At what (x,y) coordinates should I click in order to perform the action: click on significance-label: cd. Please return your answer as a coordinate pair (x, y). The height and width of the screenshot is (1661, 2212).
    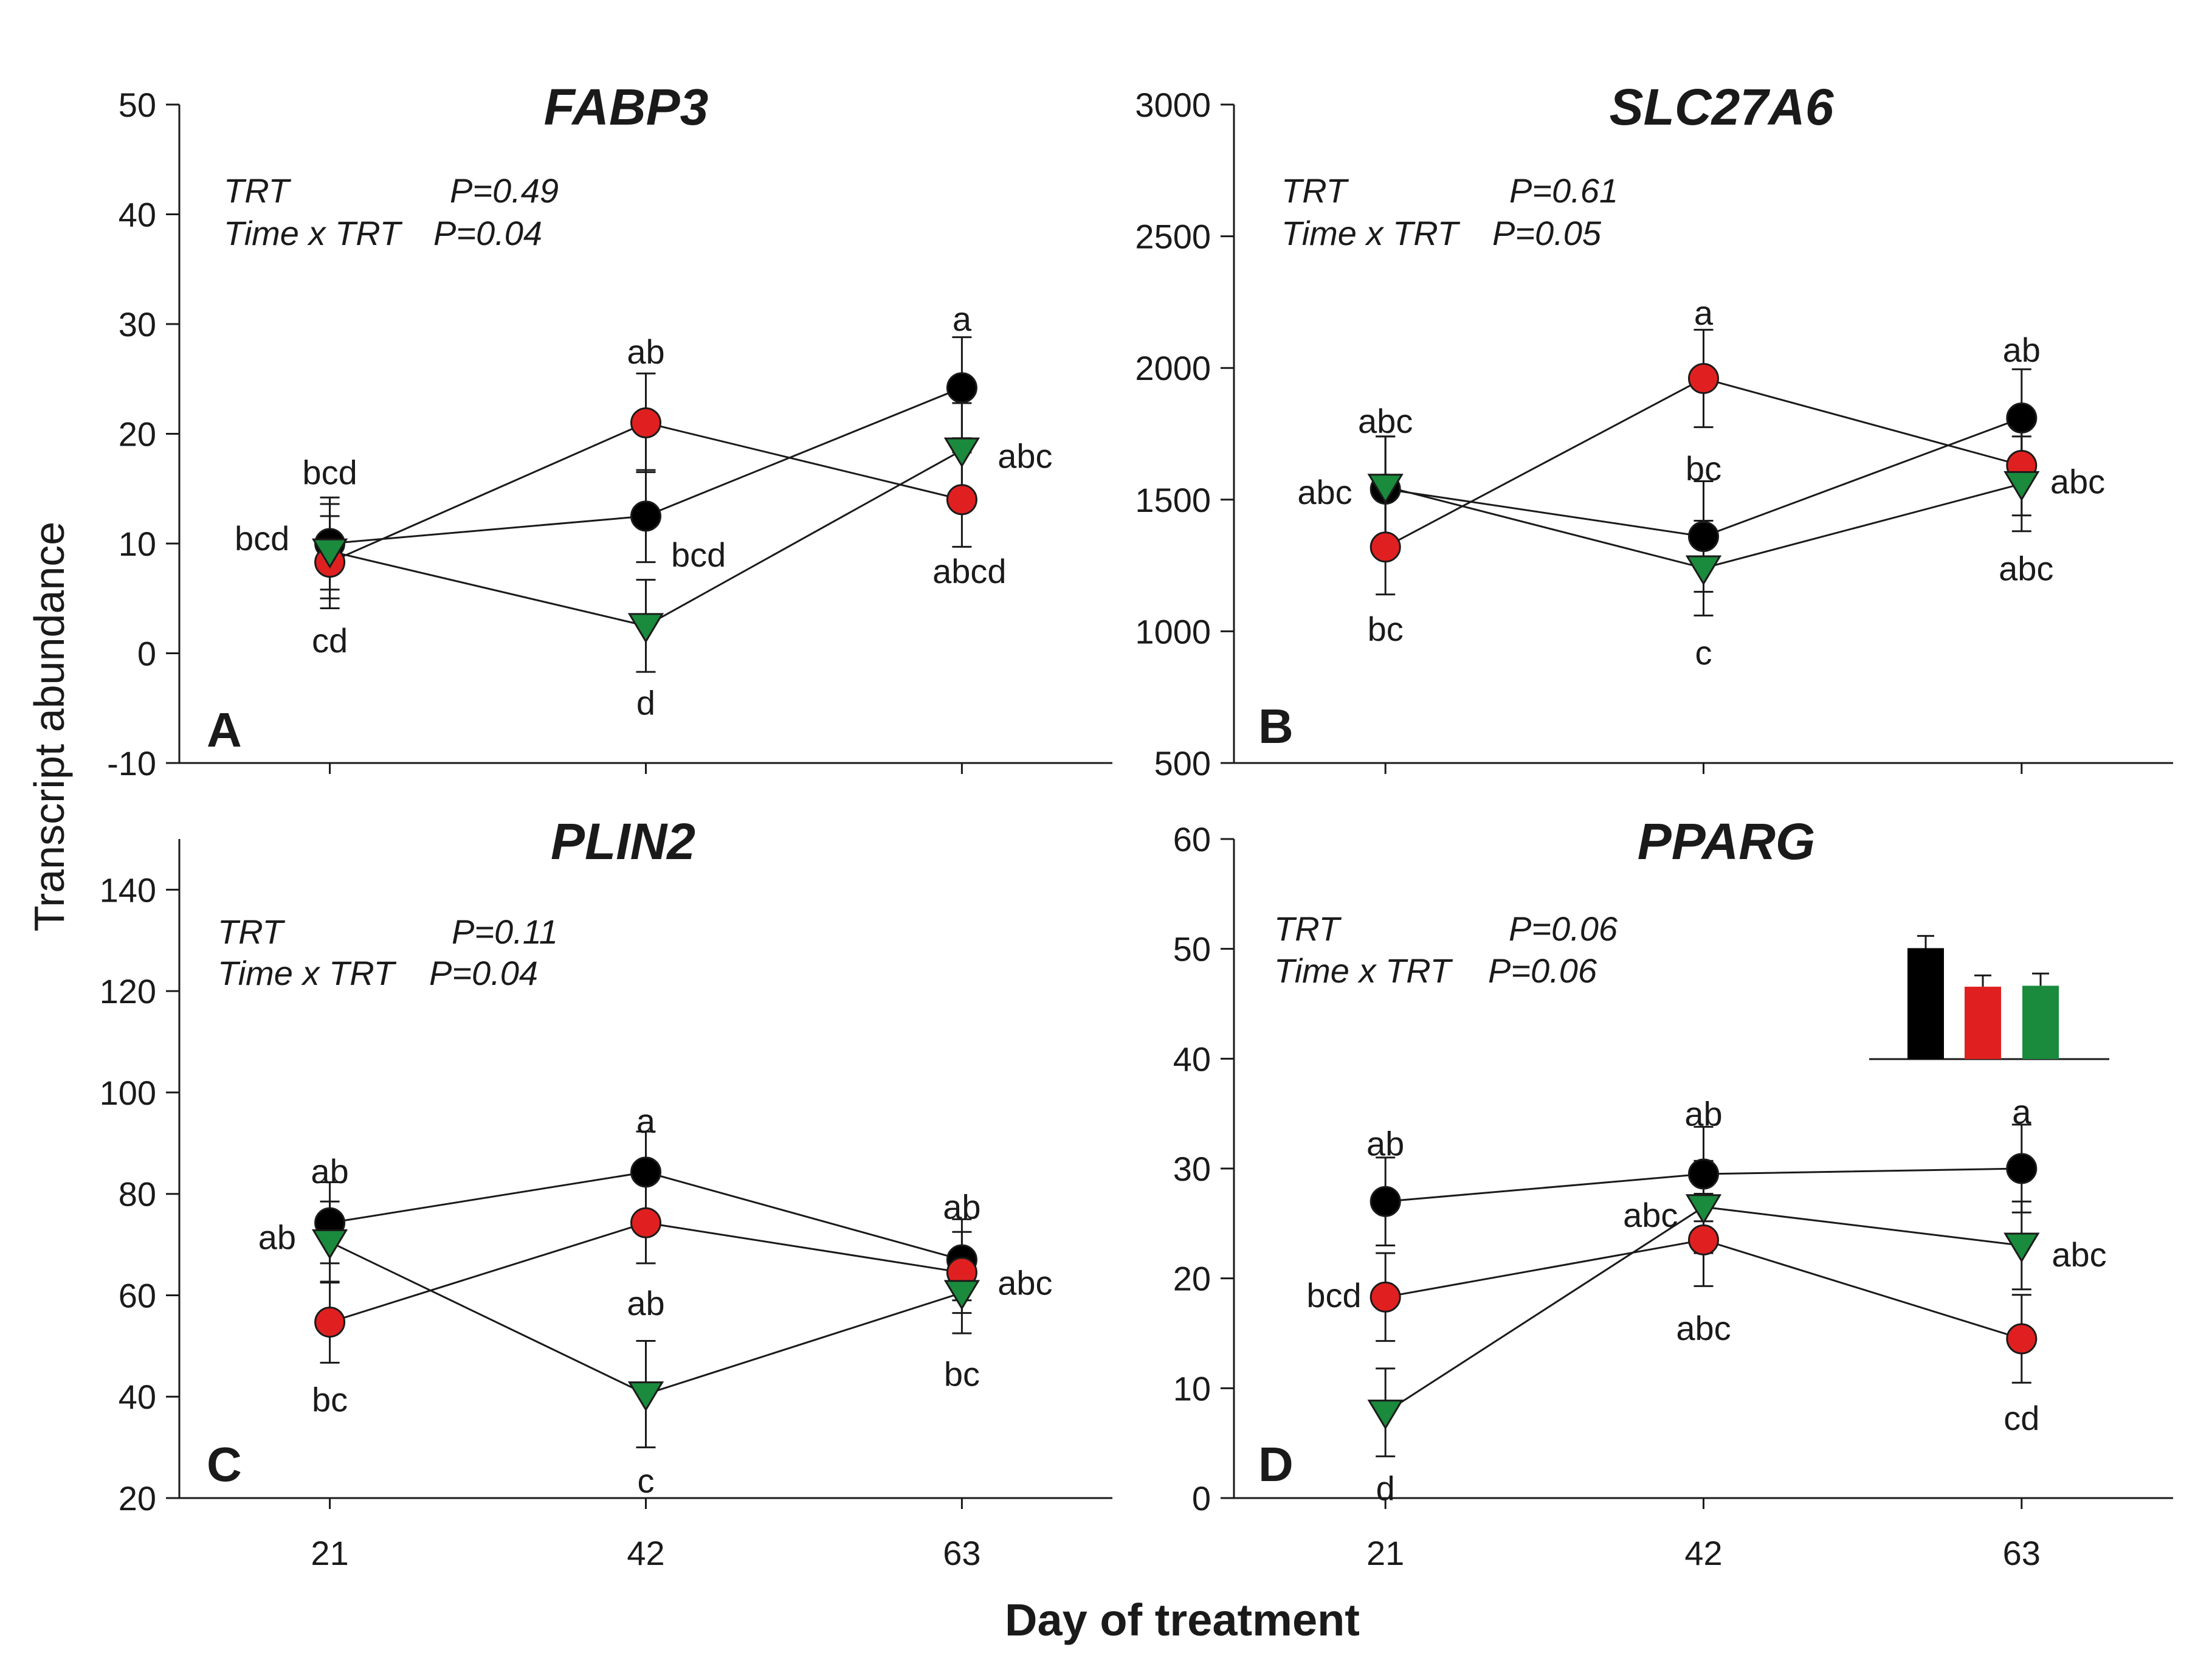
    Looking at the image, I should click on (330, 640).